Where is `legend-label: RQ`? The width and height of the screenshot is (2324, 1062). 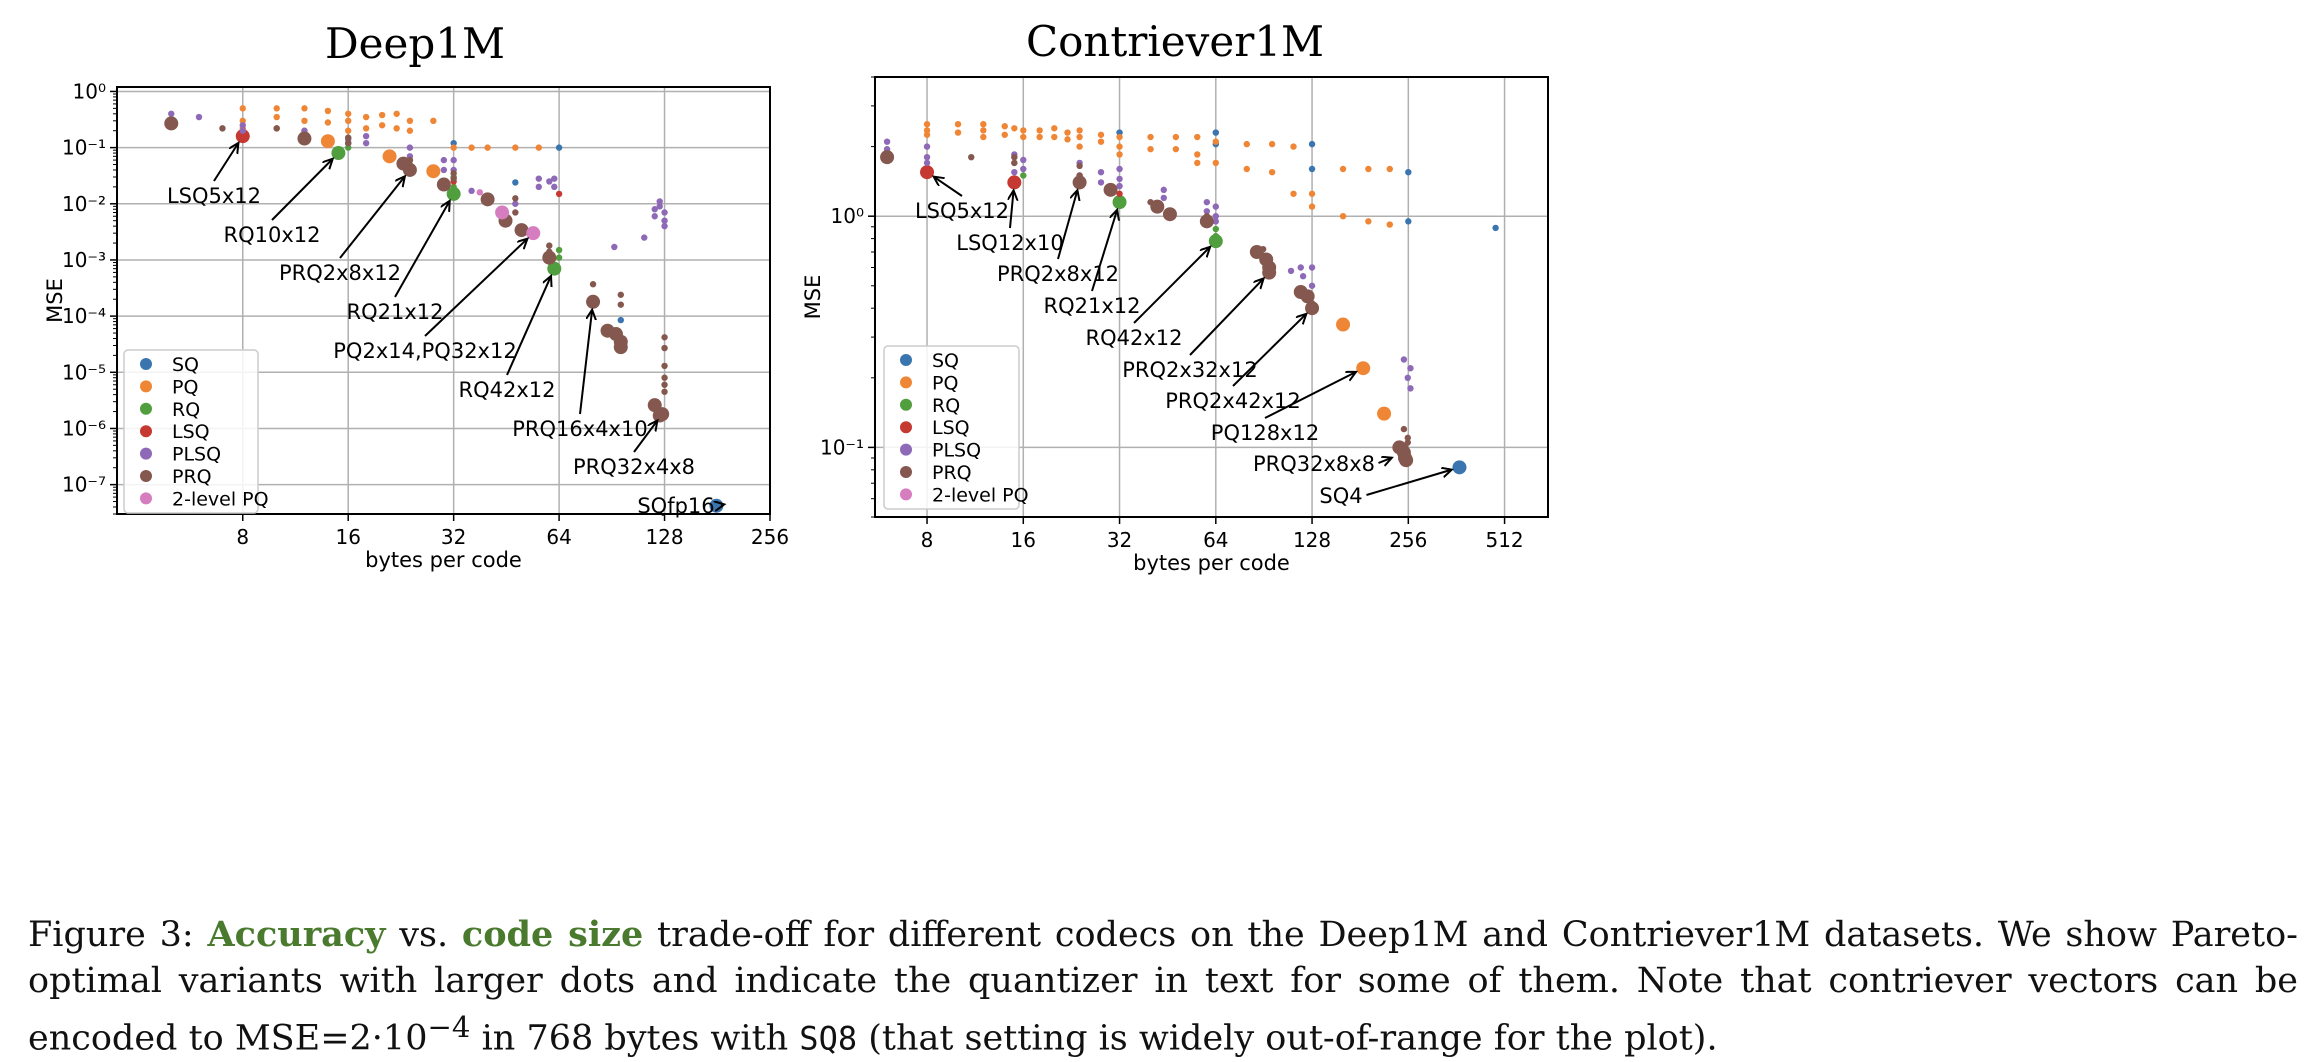
legend-label: RQ is located at coordinates (186, 410).